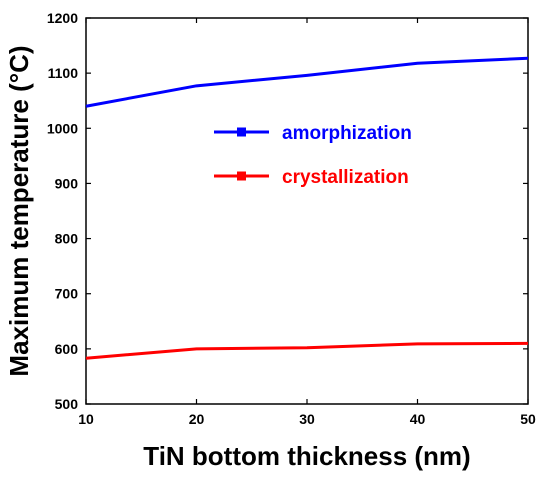 This screenshot has width=550, height=480. I want to click on legend-label-crystallization: crystallization, so click(345, 177).